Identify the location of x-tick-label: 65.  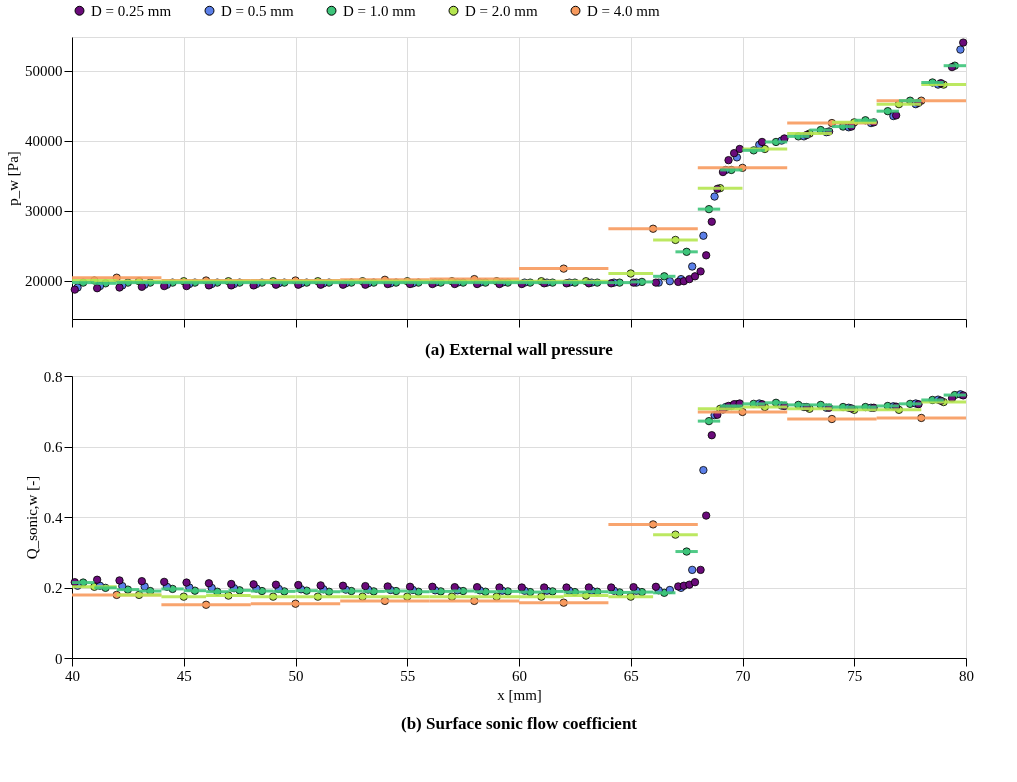
(631, 675).